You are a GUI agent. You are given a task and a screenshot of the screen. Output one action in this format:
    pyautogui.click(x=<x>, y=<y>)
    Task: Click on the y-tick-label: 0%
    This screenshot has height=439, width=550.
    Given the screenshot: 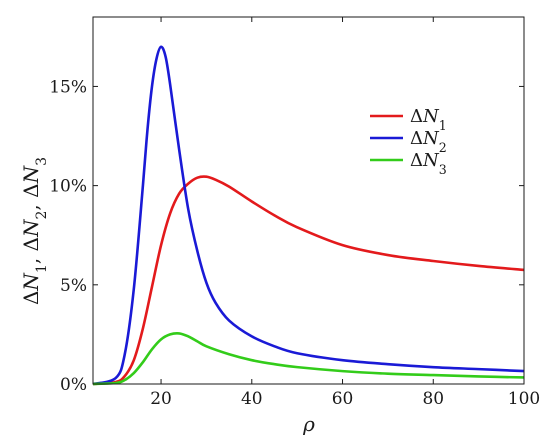 What is the action you would take?
    pyautogui.click(x=73, y=385)
    